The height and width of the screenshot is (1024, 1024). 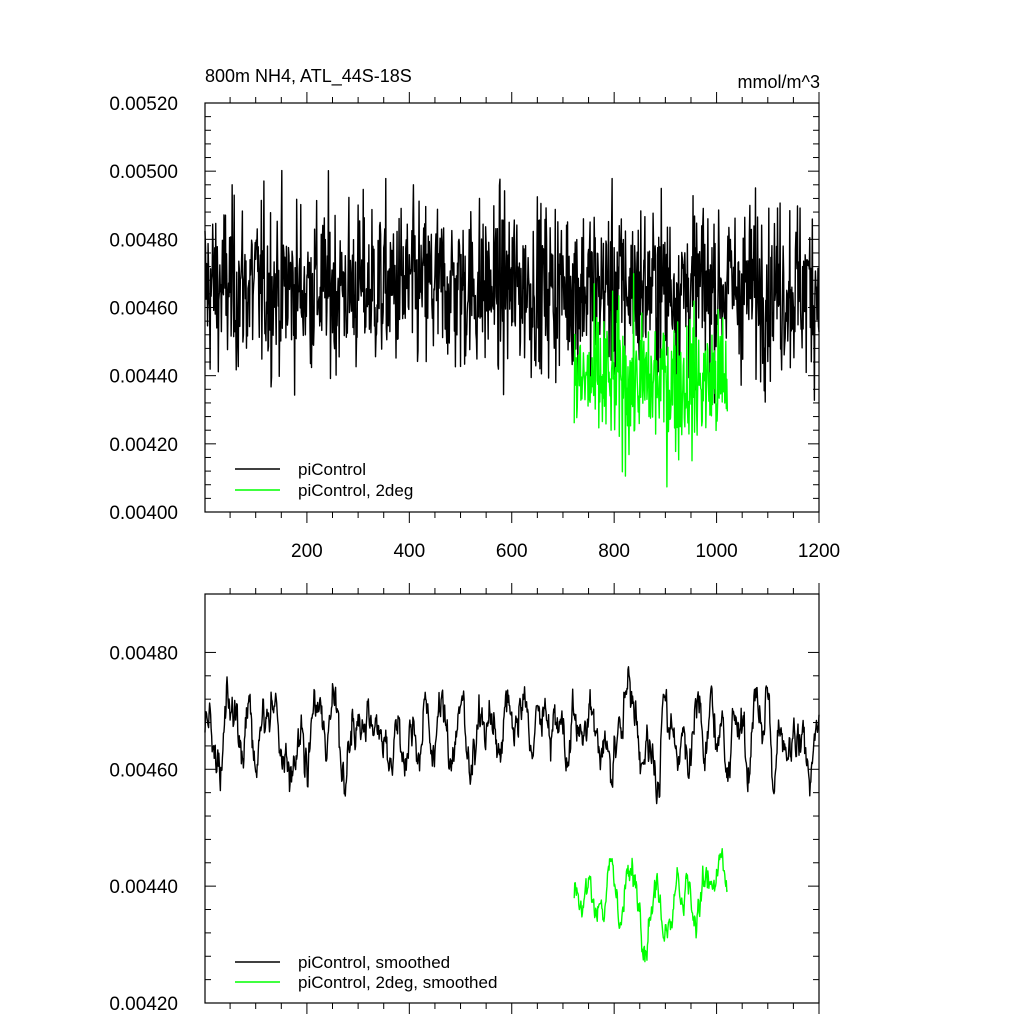 What do you see at coordinates (651, 380) in the screenshot?
I see `series-line-picontrol-2deg` at bounding box center [651, 380].